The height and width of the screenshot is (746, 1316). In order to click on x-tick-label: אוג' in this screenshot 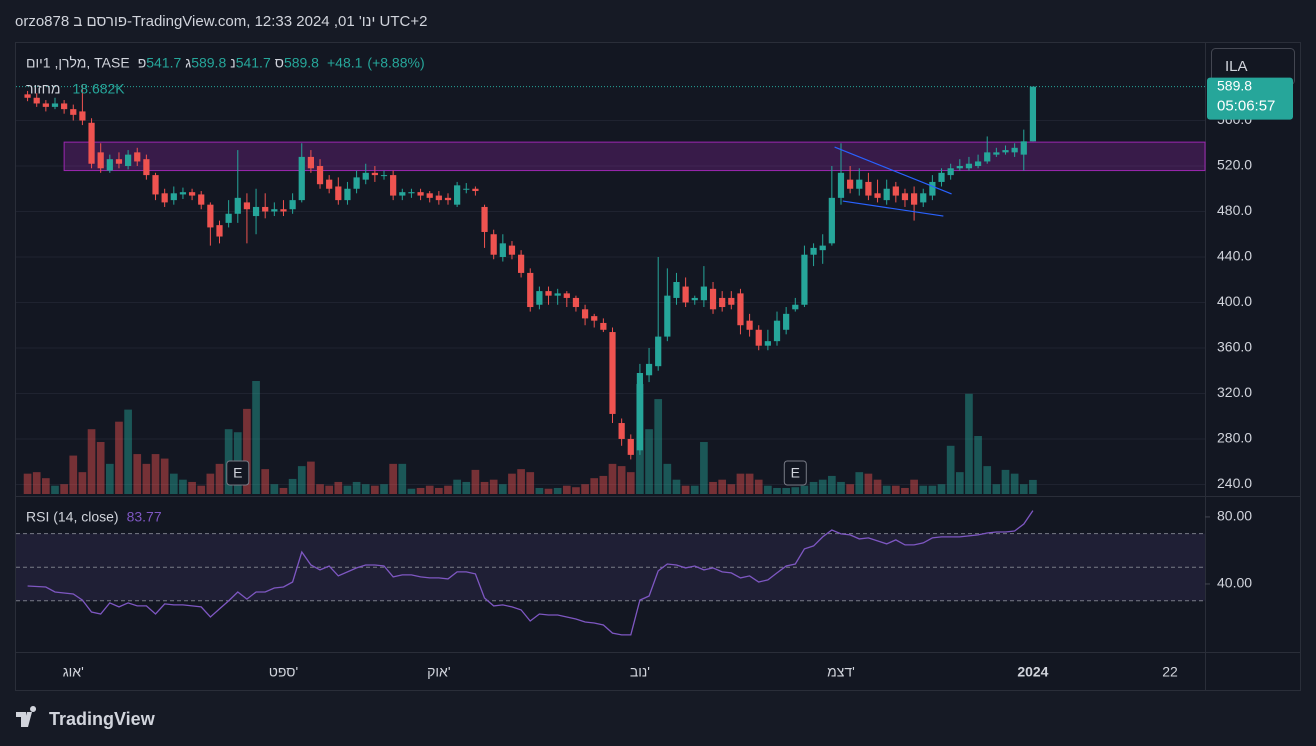, I will do `click(73, 672)`.